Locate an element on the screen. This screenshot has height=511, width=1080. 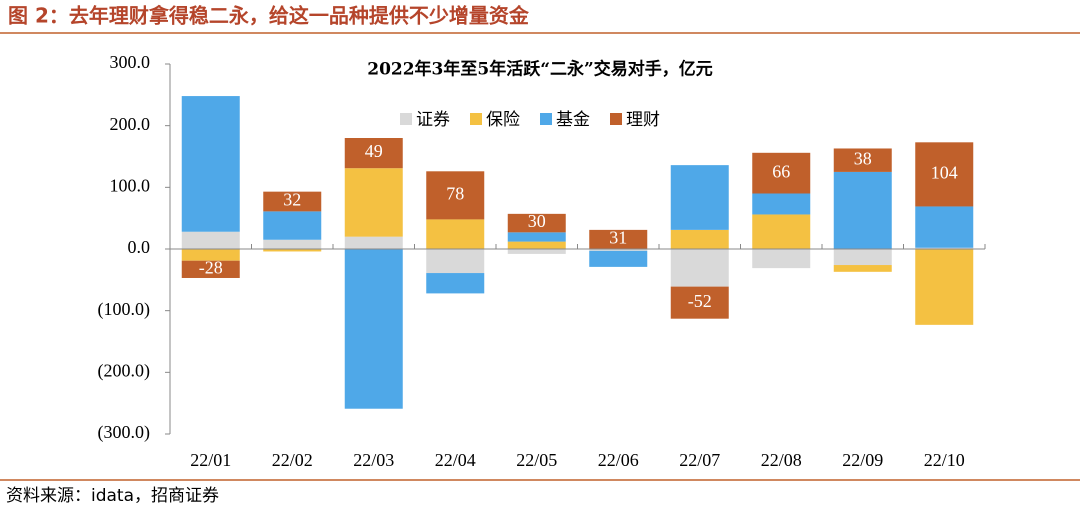
value-label: 66 is located at coordinates (781, 171).